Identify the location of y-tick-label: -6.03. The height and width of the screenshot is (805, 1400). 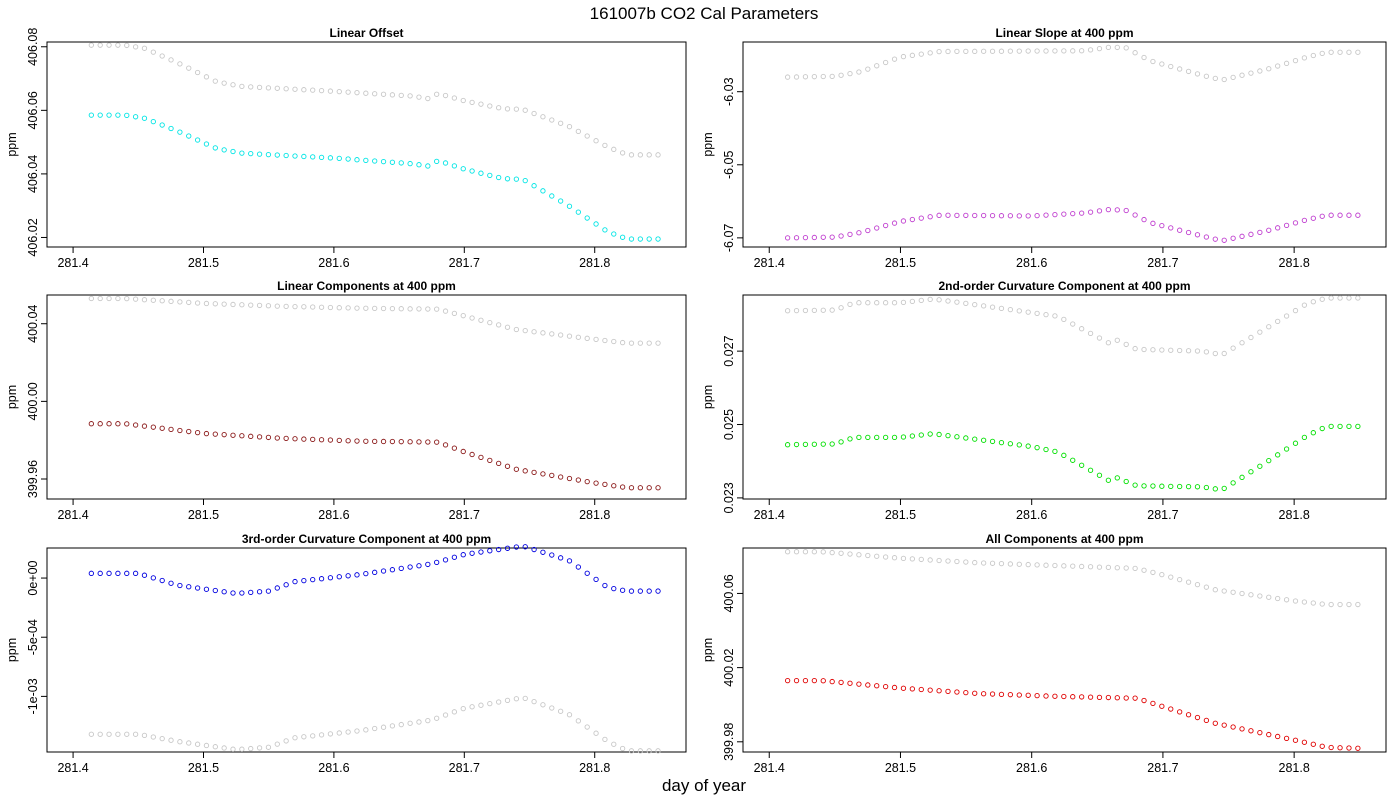
(729, 91).